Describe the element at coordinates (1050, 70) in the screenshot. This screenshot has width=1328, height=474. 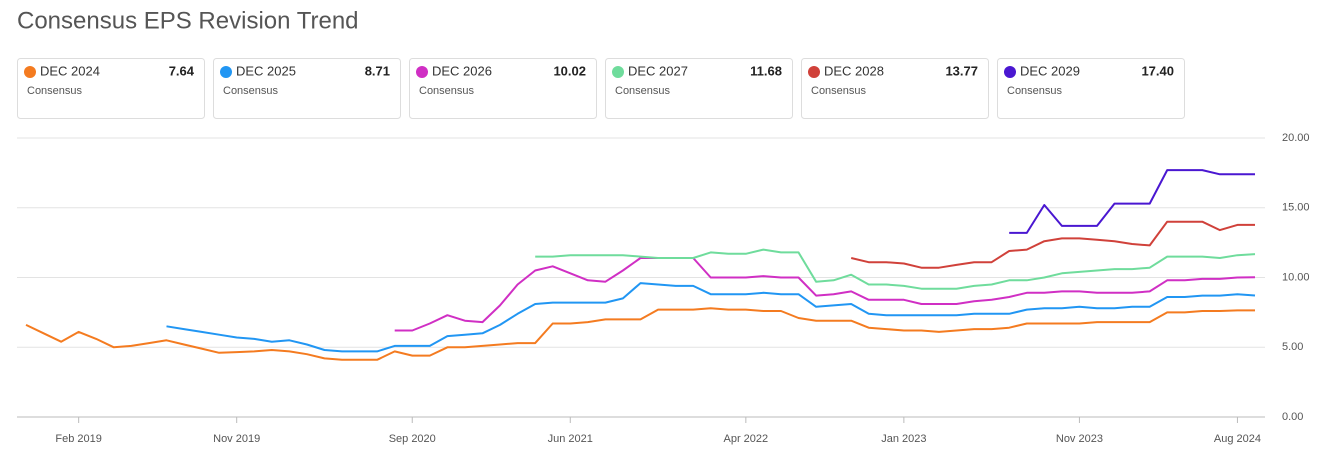
I see `legend-name: DEC 2029` at that location.